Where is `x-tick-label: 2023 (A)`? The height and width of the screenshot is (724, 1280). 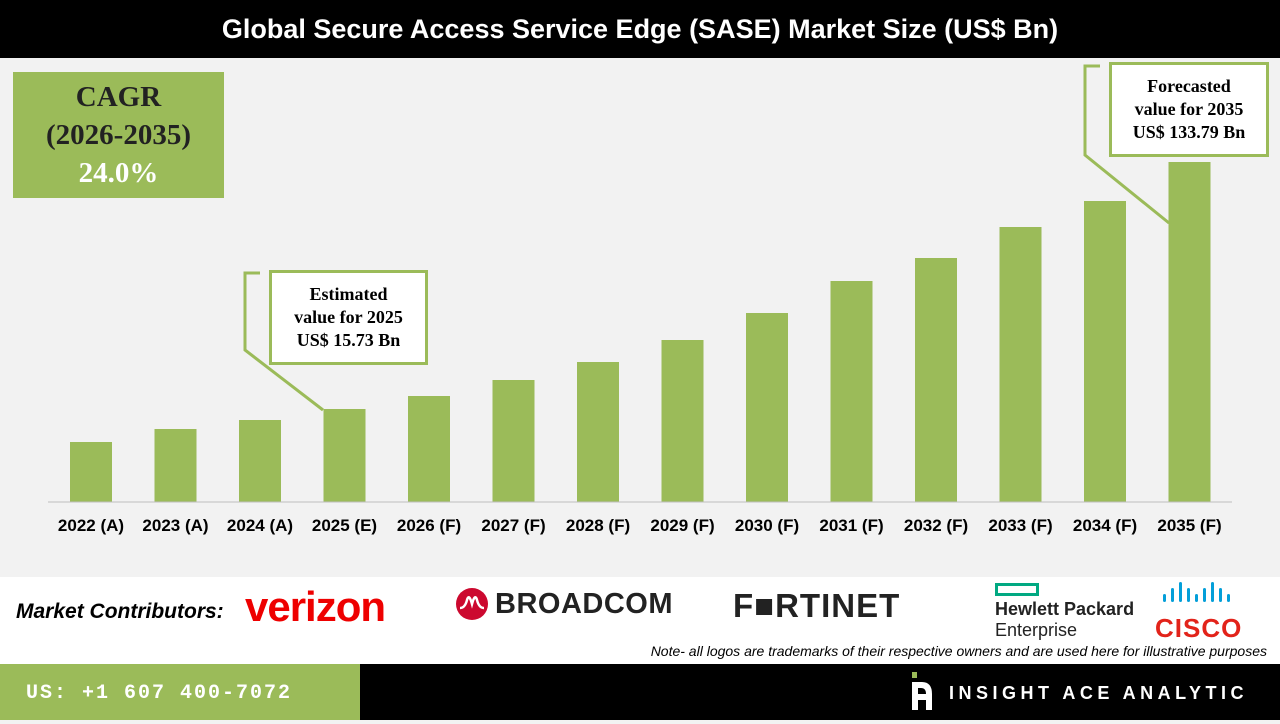
x-tick-label: 2023 (A) is located at coordinates (175, 525).